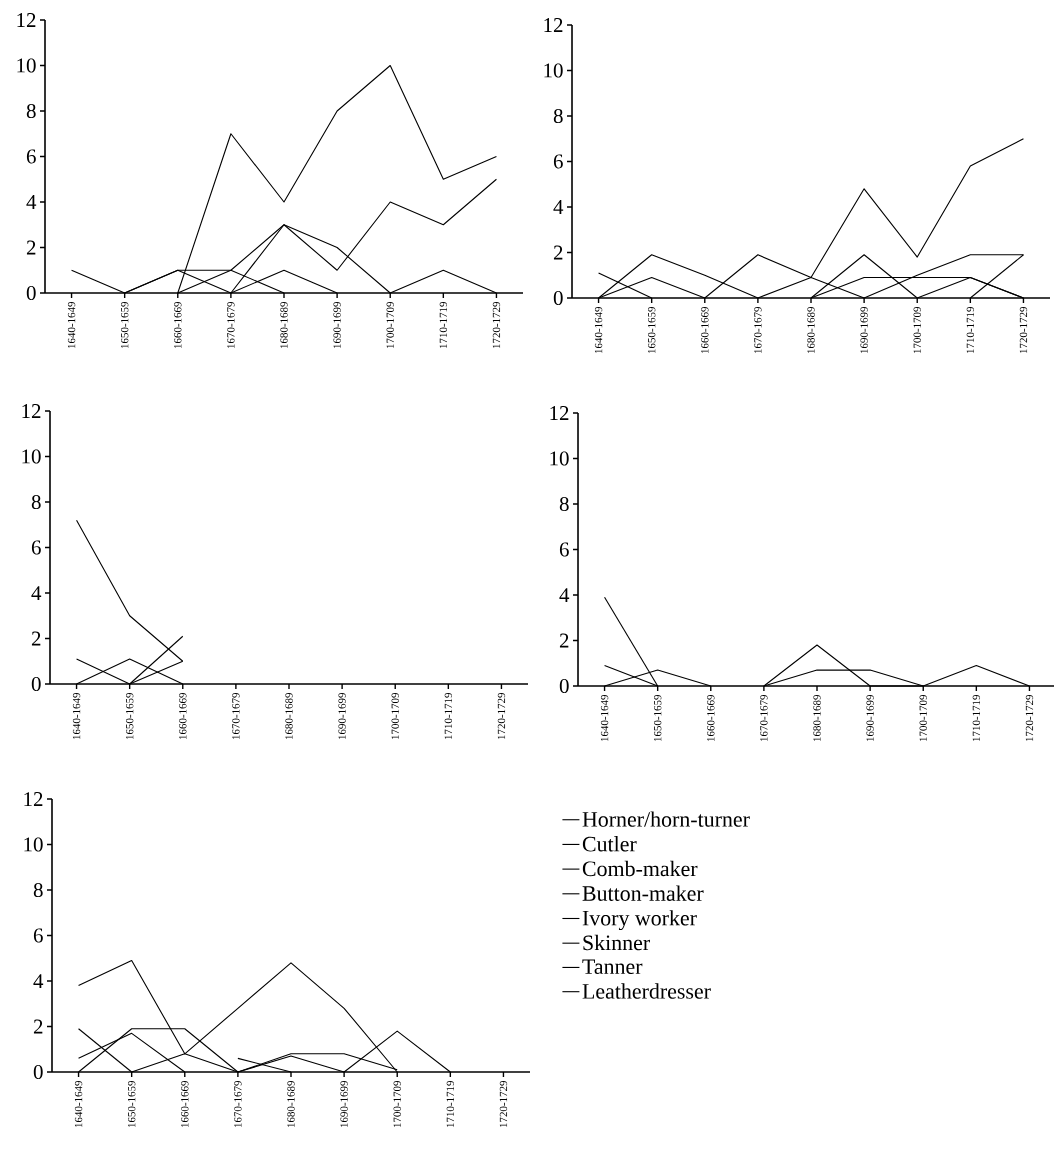 The width and height of the screenshot is (1054, 1156). What do you see at coordinates (640, 868) in the screenshot?
I see `legend-label: Comb-maker` at bounding box center [640, 868].